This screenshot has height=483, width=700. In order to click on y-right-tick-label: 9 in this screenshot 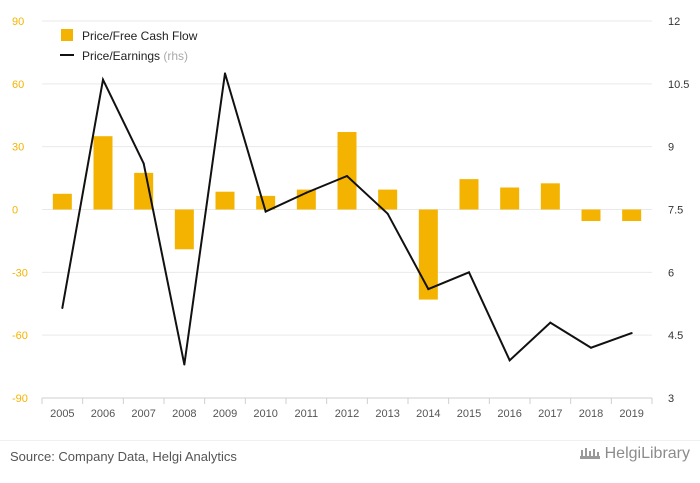, I will do `click(671, 148)`.